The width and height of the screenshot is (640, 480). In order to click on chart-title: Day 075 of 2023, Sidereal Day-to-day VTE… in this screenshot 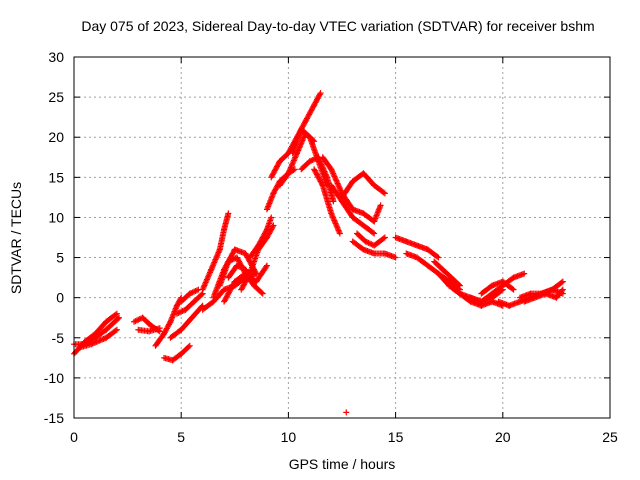, I will do `click(338, 26)`.